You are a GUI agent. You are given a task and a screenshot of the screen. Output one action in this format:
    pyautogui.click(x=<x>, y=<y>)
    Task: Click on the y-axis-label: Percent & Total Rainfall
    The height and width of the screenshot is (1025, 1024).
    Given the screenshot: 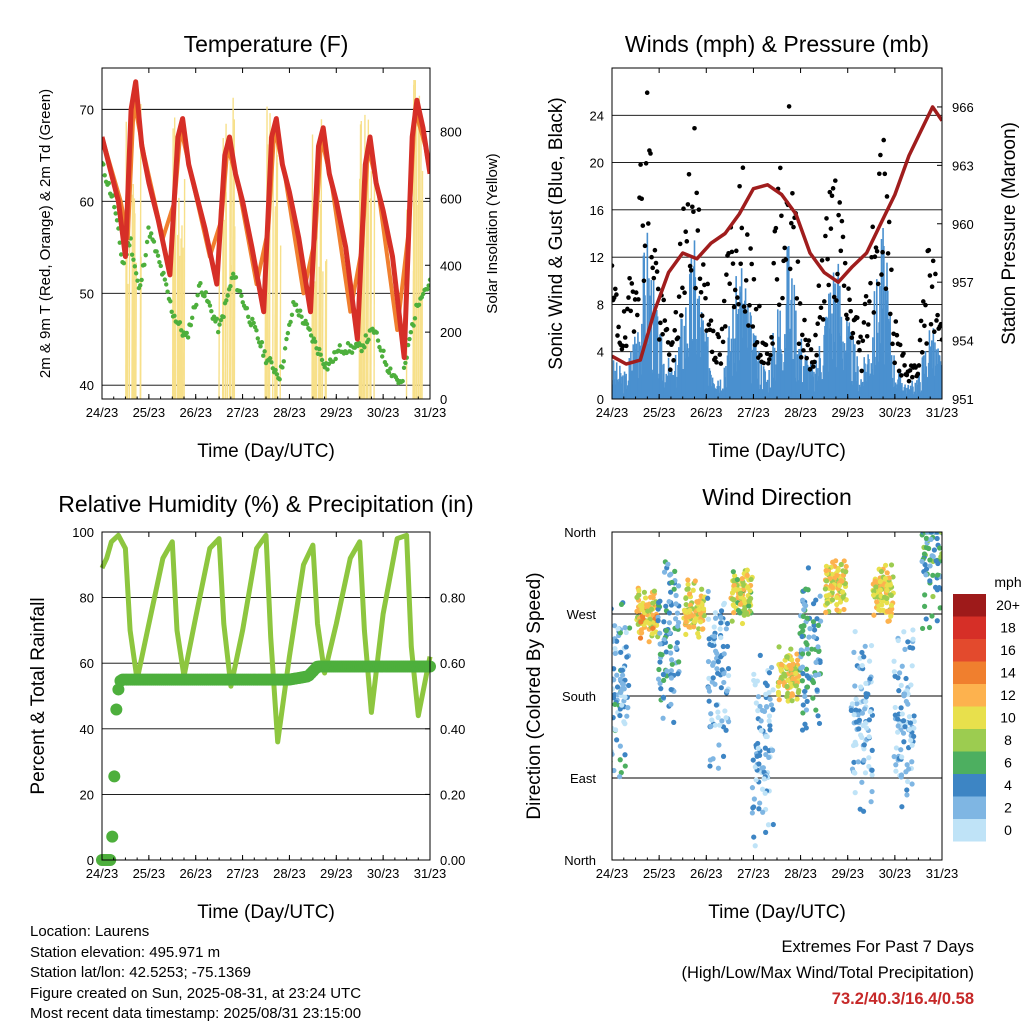 What is the action you would take?
    pyautogui.click(x=38, y=695)
    